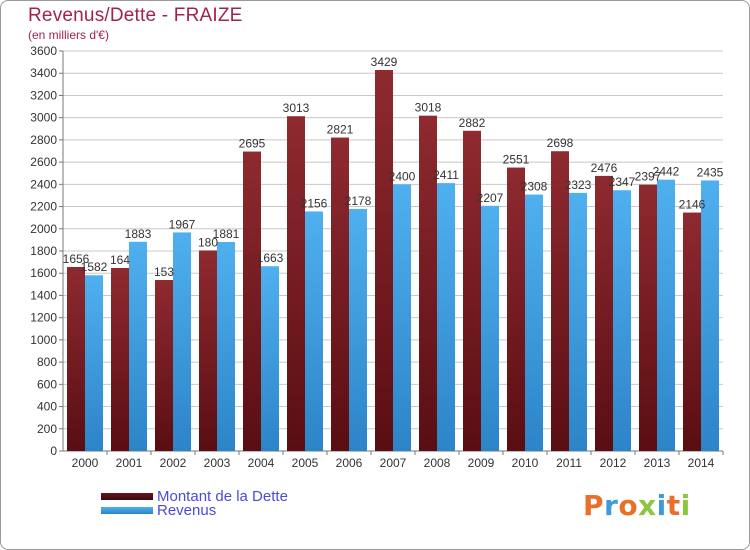 This screenshot has height=550, width=750. What do you see at coordinates (340, 130) in the screenshot?
I see `data-label-debt: 2821` at bounding box center [340, 130].